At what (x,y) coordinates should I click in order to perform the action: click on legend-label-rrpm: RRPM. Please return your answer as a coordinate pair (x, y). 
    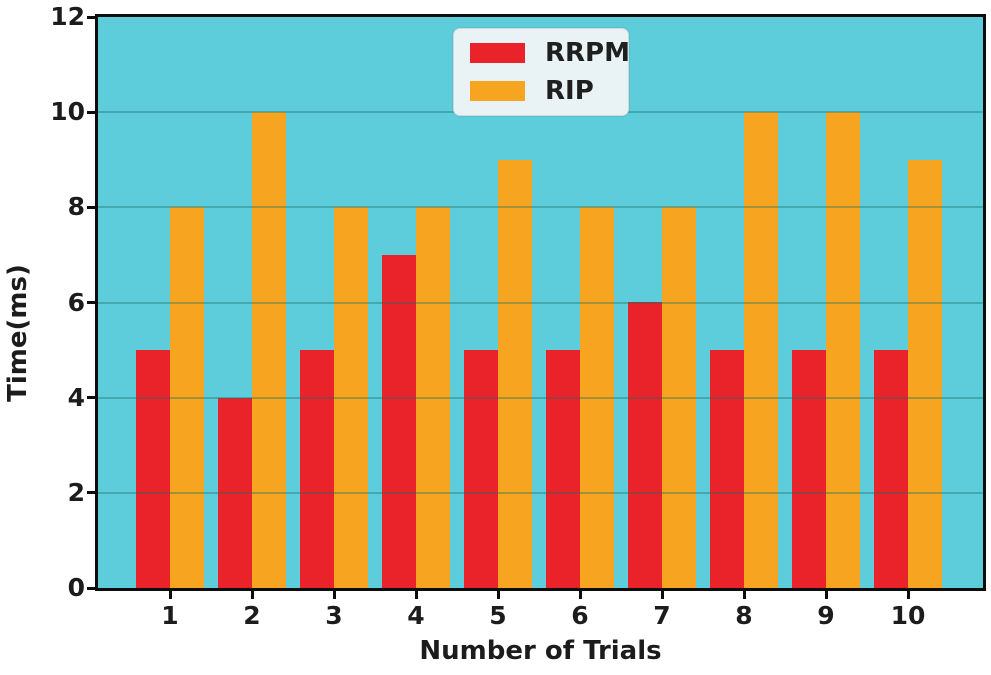
    Looking at the image, I should click on (587, 53).